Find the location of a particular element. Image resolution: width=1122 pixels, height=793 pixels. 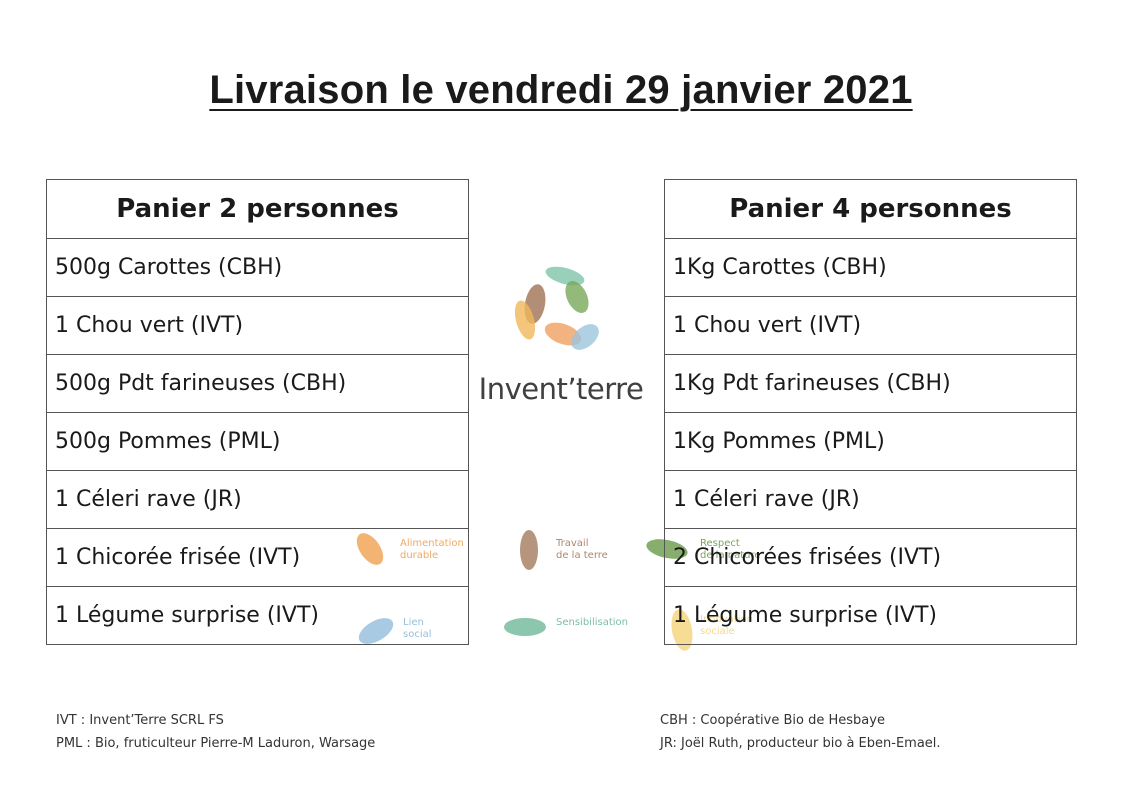

table-row: 1Kg Pdt farineuses (CBH) is located at coordinates (870, 383).